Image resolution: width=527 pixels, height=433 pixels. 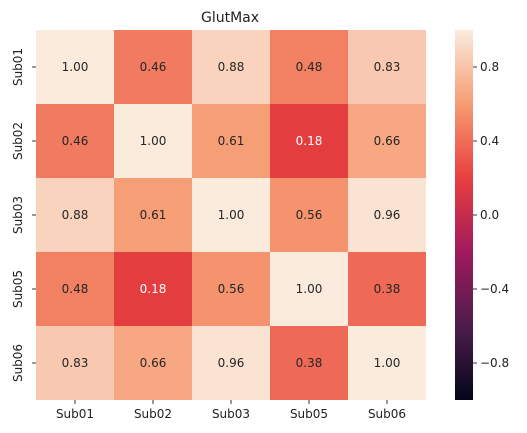 I want to click on y-tick-label: Sub06, so click(x=18, y=363).